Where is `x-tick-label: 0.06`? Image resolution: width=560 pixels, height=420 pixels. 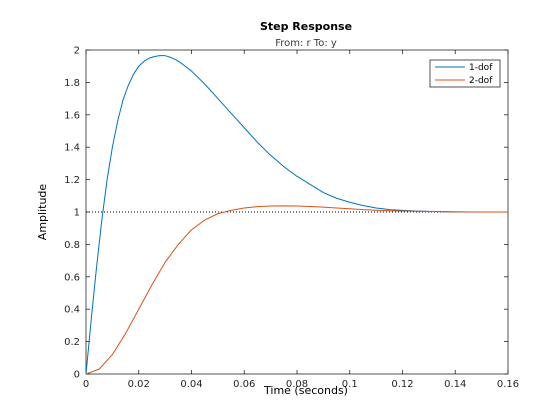
x-tick-label: 0.06 is located at coordinates (244, 384).